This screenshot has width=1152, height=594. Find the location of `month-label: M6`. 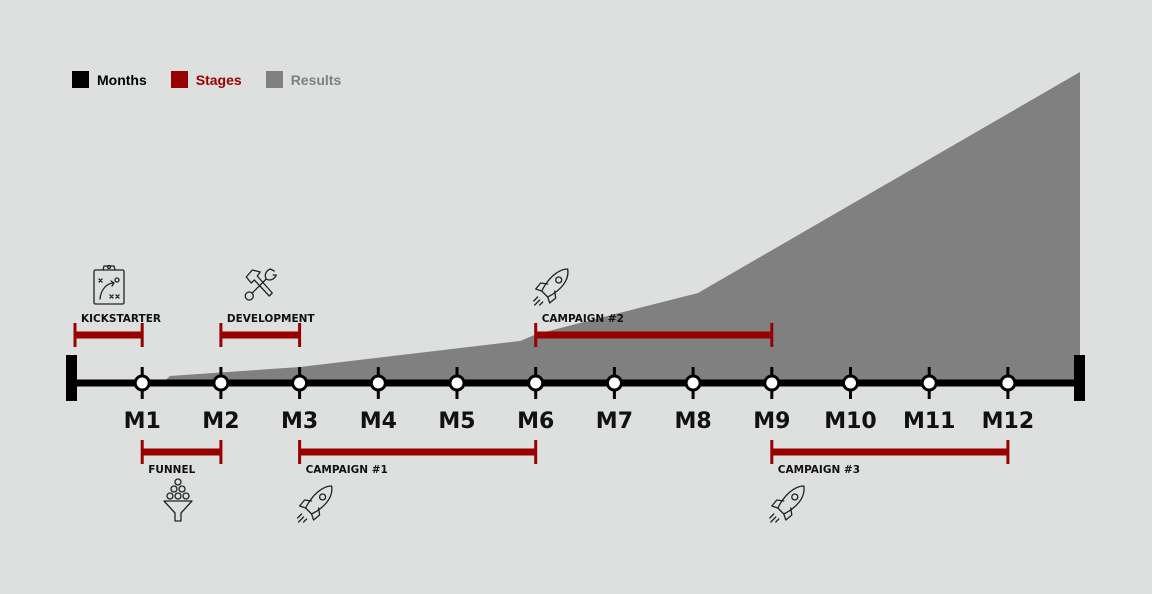

month-label: M6 is located at coordinates (535, 421).